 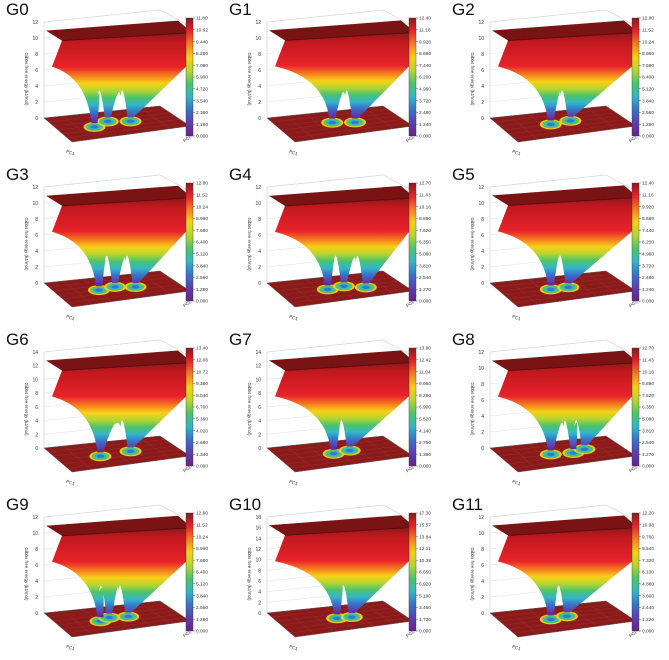 What do you see at coordinates (17, 174) in the screenshot?
I see `panel-label: G3` at bounding box center [17, 174].